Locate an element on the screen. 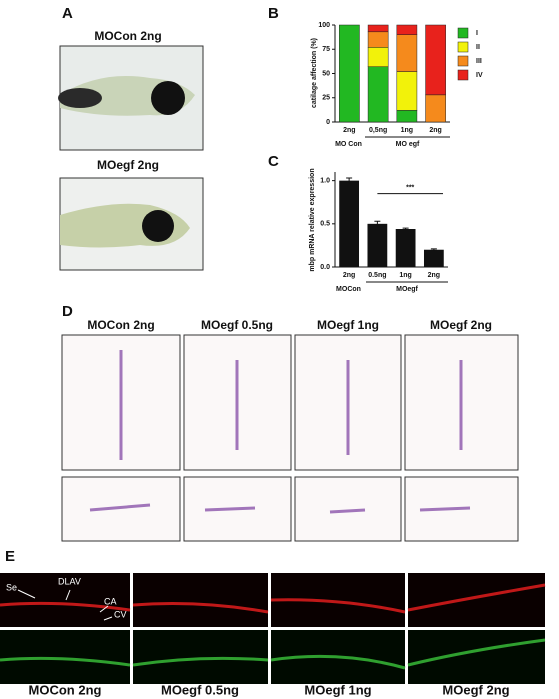  annotation: DLAV is located at coordinates (69, 581).